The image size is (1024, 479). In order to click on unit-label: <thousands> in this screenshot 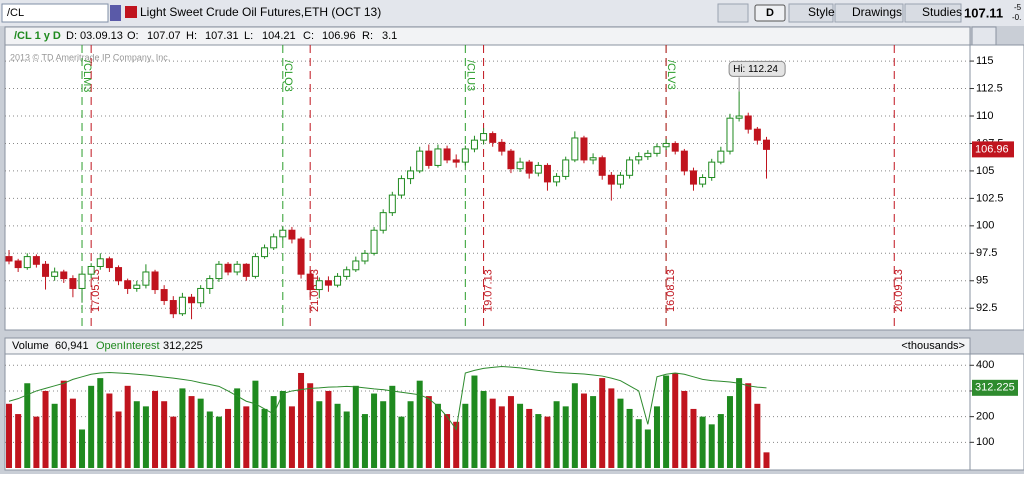, I will do `click(933, 346)`.